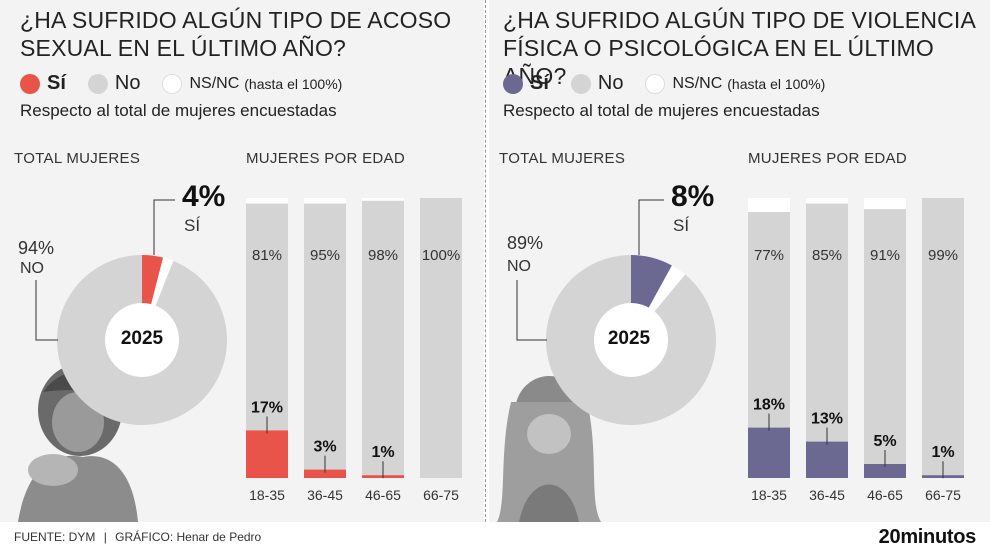  What do you see at coordinates (927, 537) in the screenshot?
I see `brand-logo: 20minutos` at bounding box center [927, 537].